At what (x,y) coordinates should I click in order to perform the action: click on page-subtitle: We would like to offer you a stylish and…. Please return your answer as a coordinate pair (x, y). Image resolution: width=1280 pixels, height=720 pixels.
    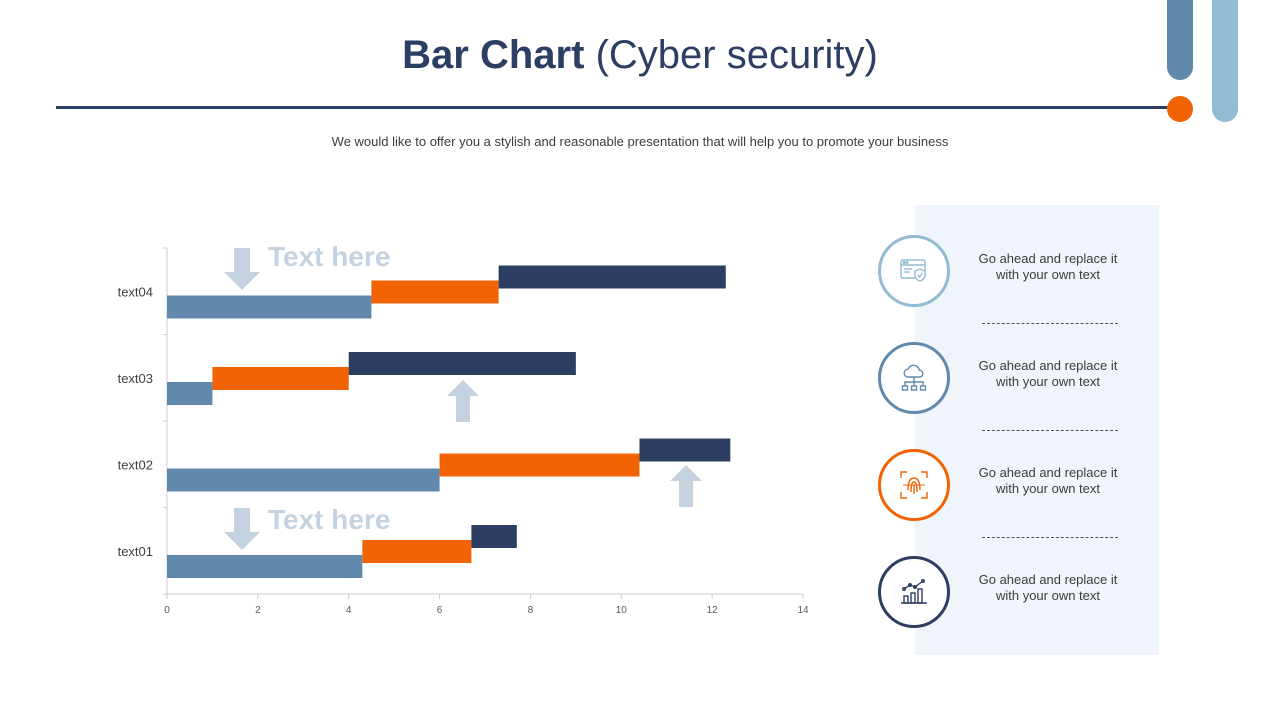
    Looking at the image, I should click on (640, 141).